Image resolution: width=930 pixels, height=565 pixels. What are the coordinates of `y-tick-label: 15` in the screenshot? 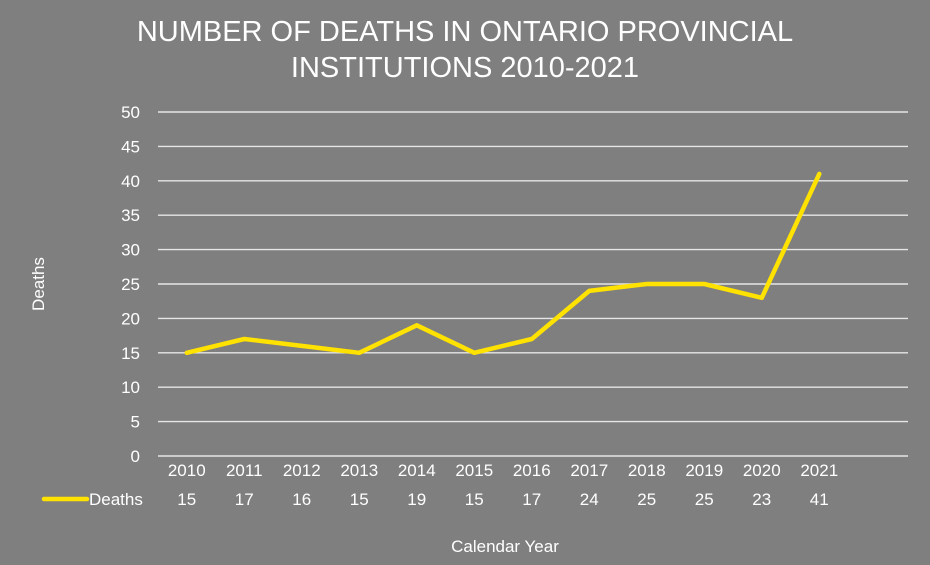 It's located at (130, 353).